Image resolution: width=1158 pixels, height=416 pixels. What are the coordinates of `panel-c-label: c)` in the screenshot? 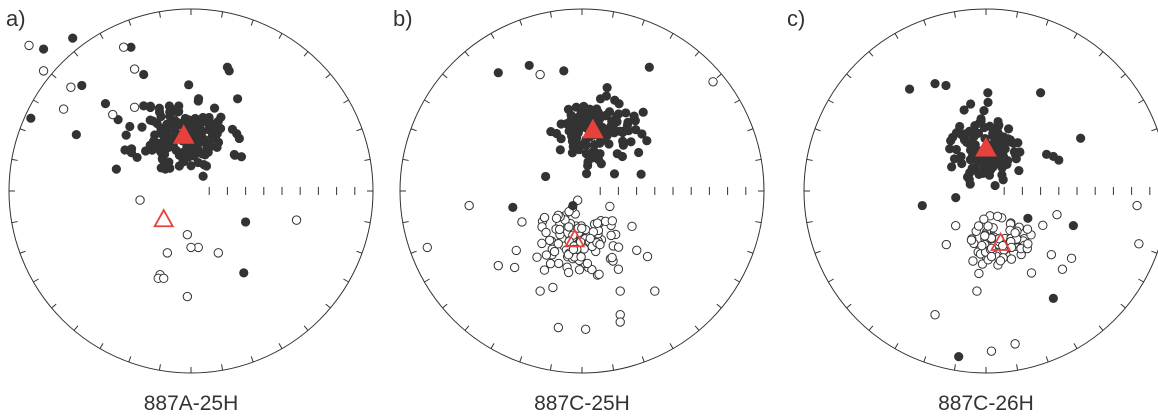 It's located at (796, 18).